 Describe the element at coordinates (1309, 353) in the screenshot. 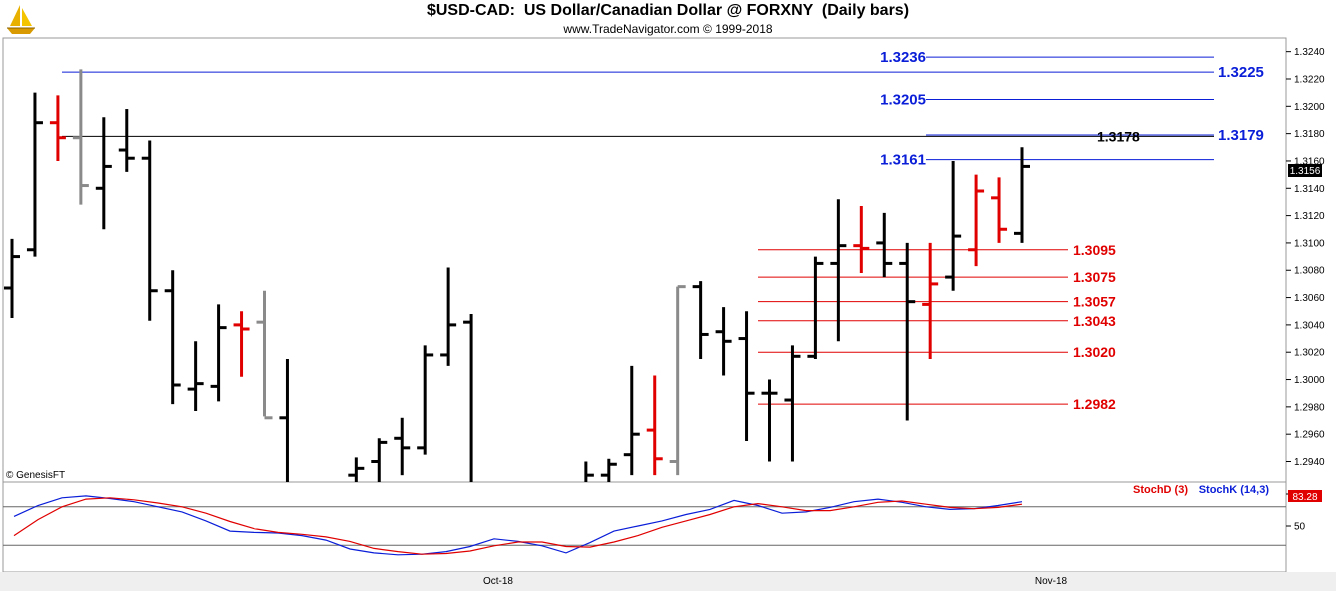

I see `price-tick-label: 1.3020` at that location.